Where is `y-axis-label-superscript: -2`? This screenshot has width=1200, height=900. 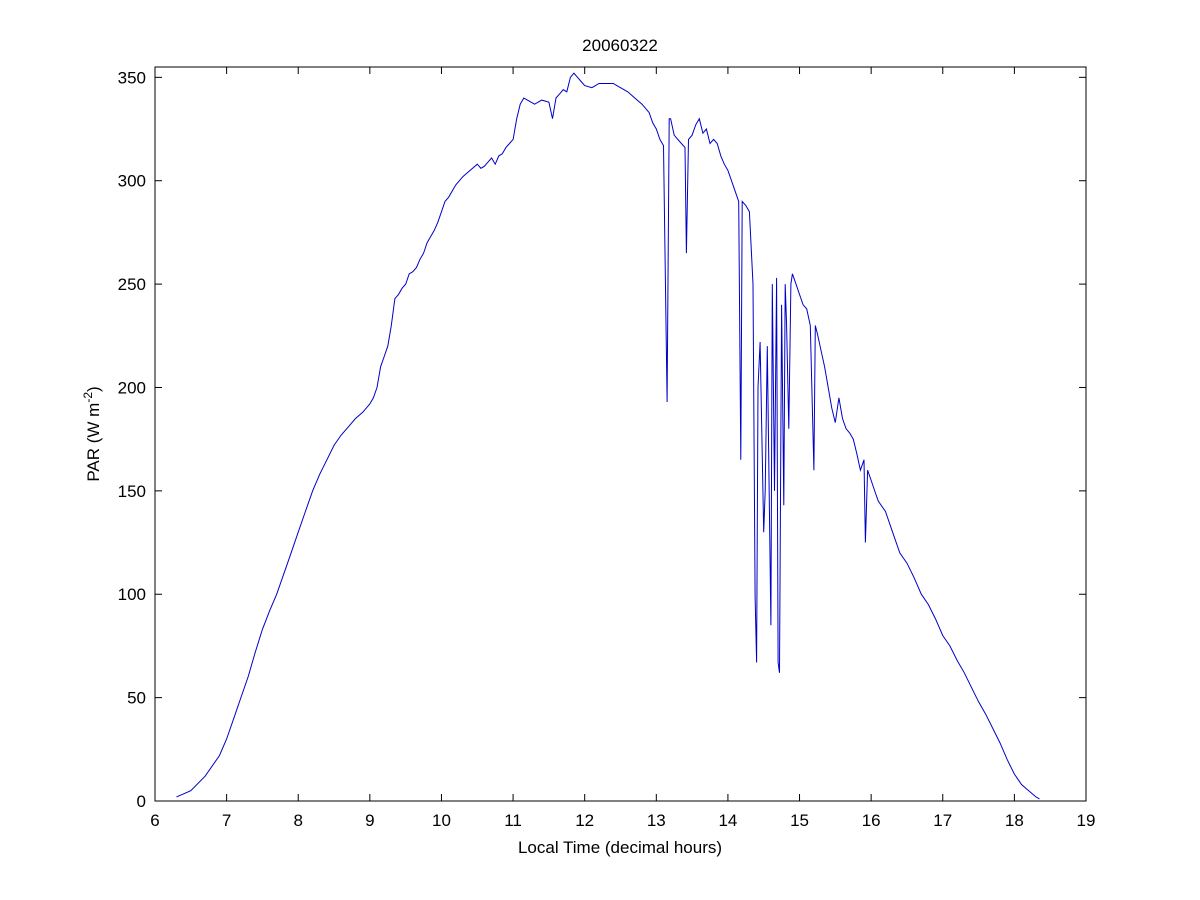
y-axis-label-superscript: -2 is located at coordinates (88, 397).